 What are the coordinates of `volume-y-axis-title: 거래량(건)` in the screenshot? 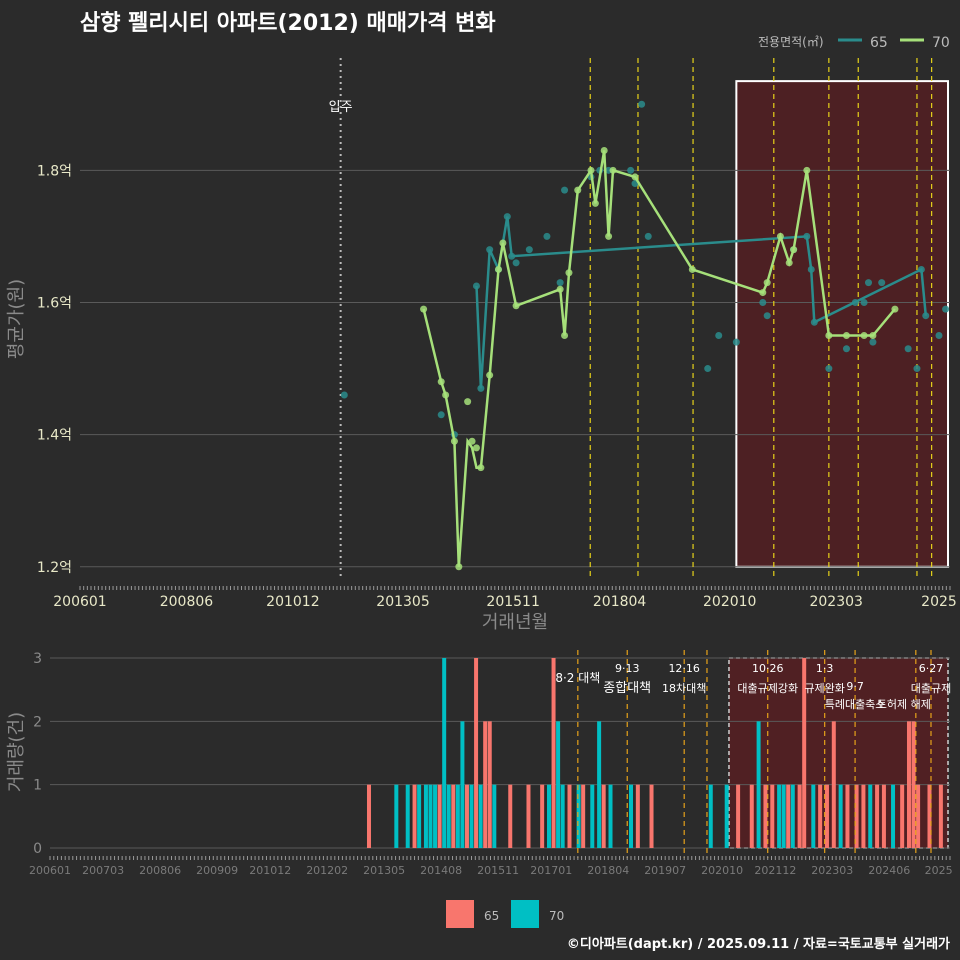 It's located at (16, 752).